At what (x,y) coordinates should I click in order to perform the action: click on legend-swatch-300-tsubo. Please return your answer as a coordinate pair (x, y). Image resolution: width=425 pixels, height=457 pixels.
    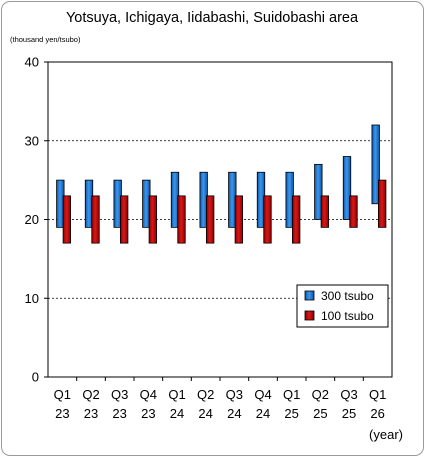
    Looking at the image, I should click on (309, 295).